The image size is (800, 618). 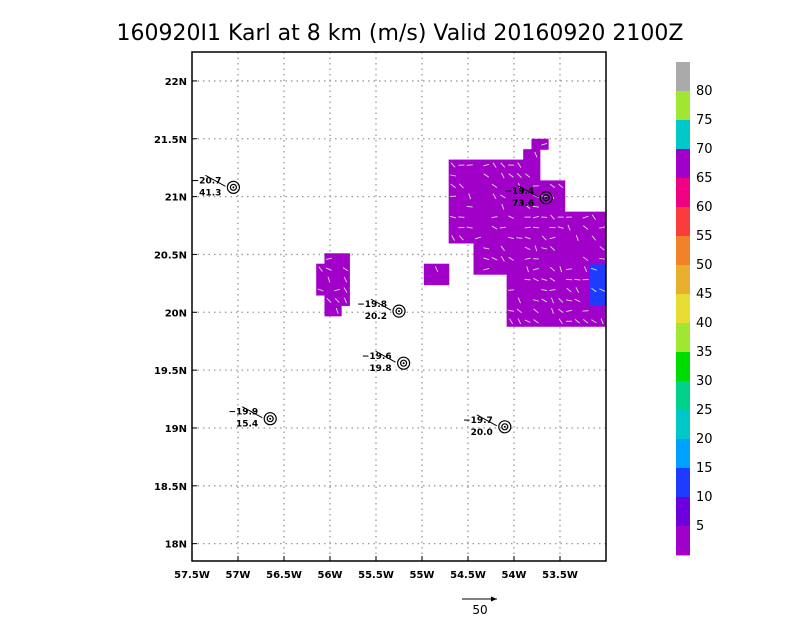 What do you see at coordinates (704, 439) in the screenshot?
I see `colorbar-label: 20` at bounding box center [704, 439].